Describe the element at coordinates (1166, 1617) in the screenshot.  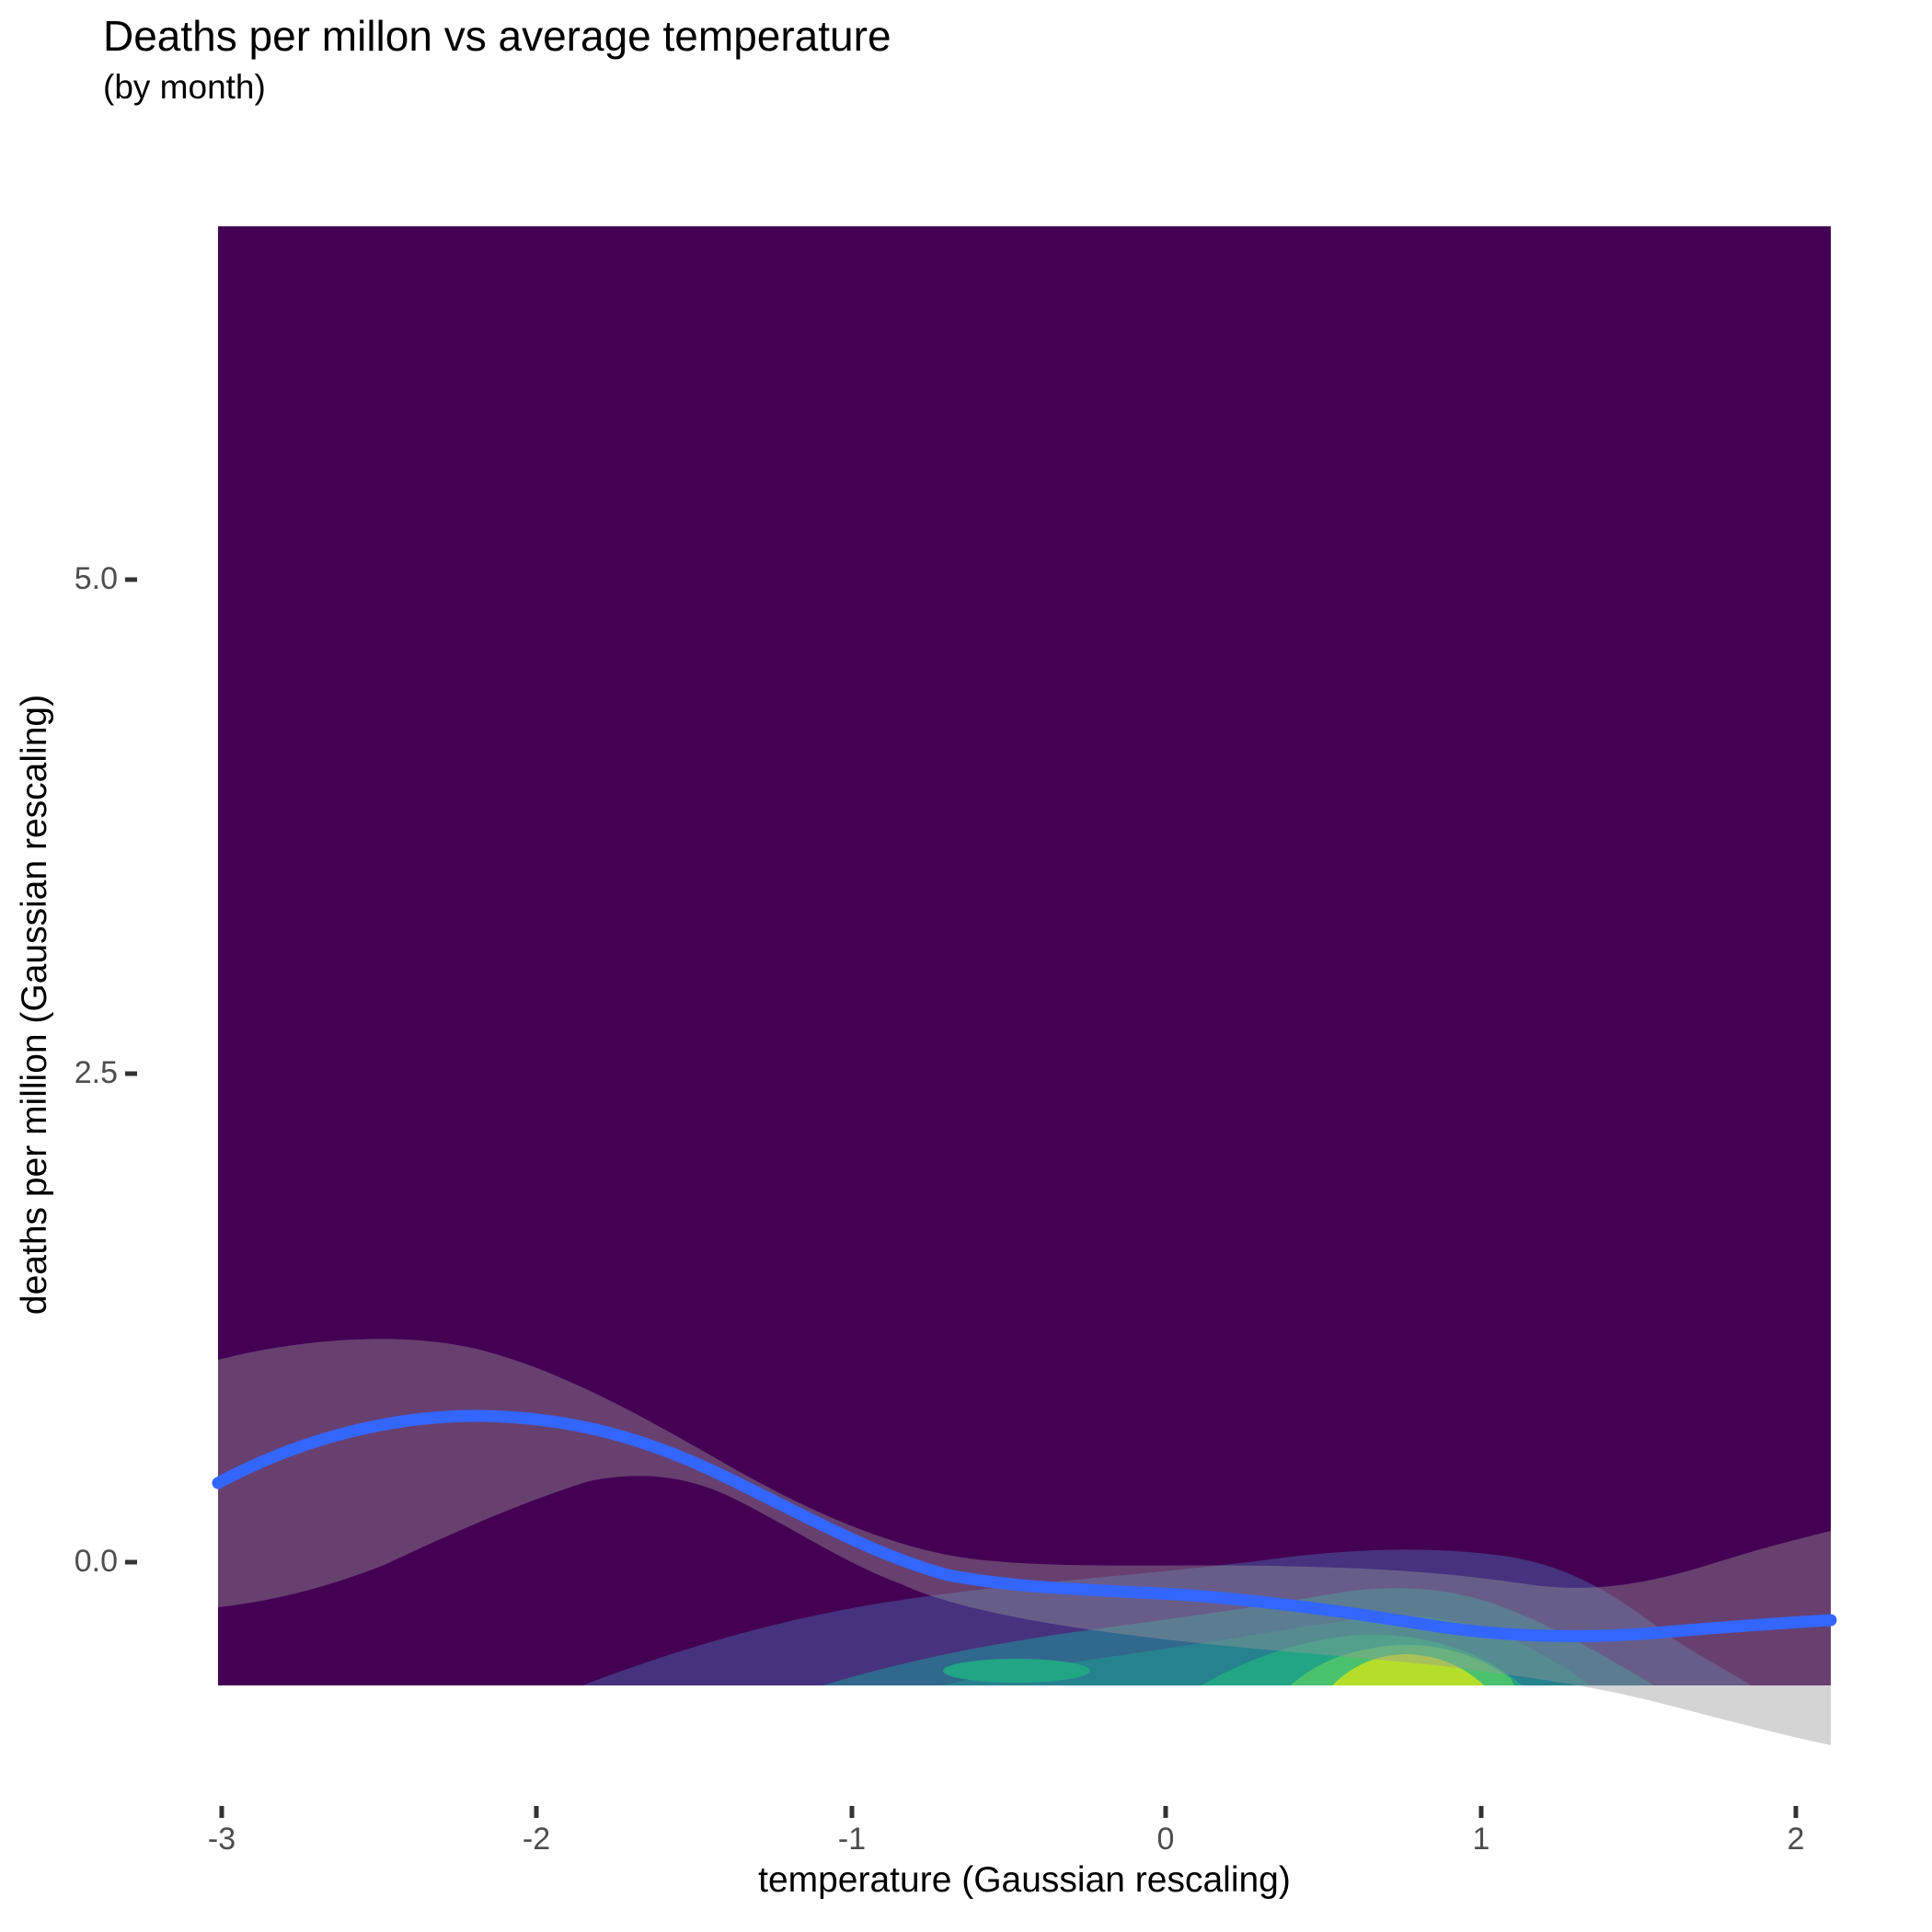
I see `density-contour-group` at that location.